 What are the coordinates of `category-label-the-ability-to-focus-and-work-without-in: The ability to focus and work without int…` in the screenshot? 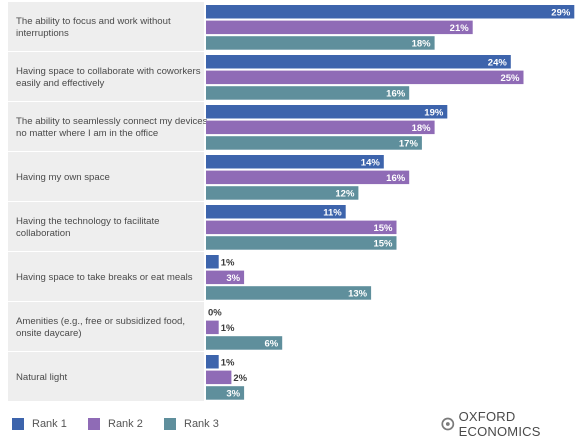 It's located at (93, 27).